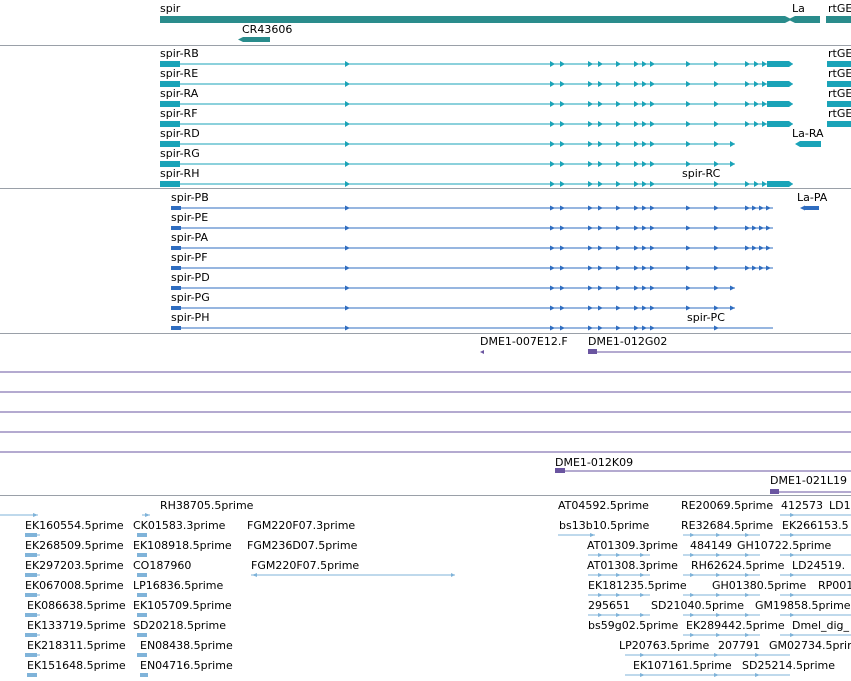 The height and width of the screenshot is (681, 851). I want to click on protein-label: spir-PB, so click(190, 197).